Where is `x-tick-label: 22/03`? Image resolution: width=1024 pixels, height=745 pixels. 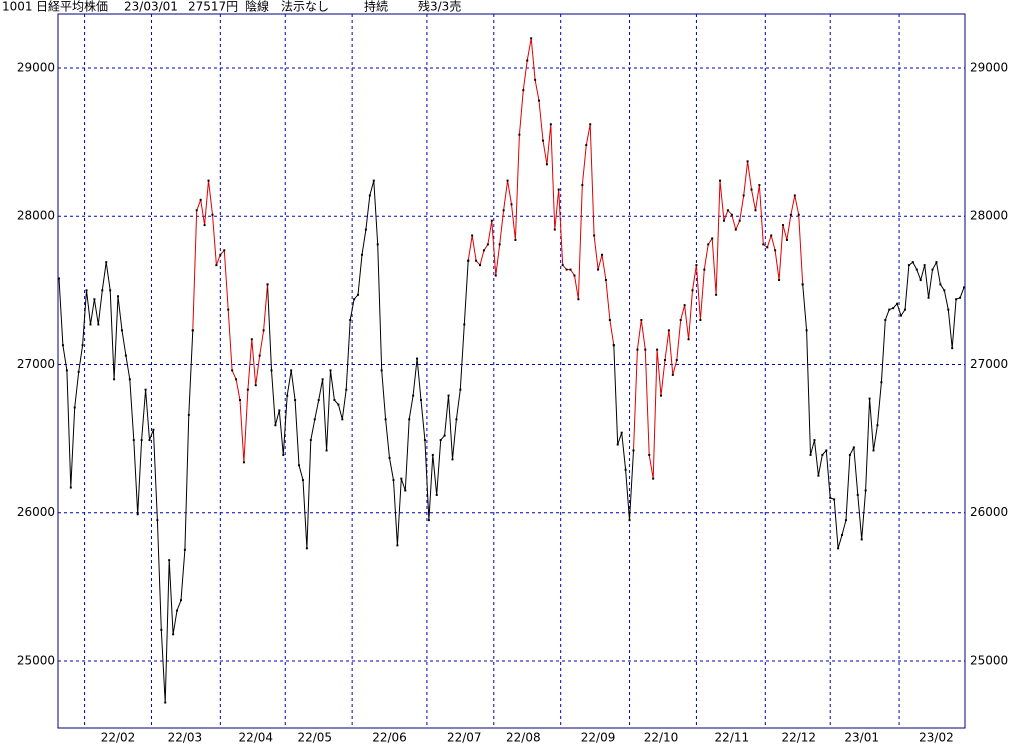 x-tick-label: 22/03 is located at coordinates (185, 738).